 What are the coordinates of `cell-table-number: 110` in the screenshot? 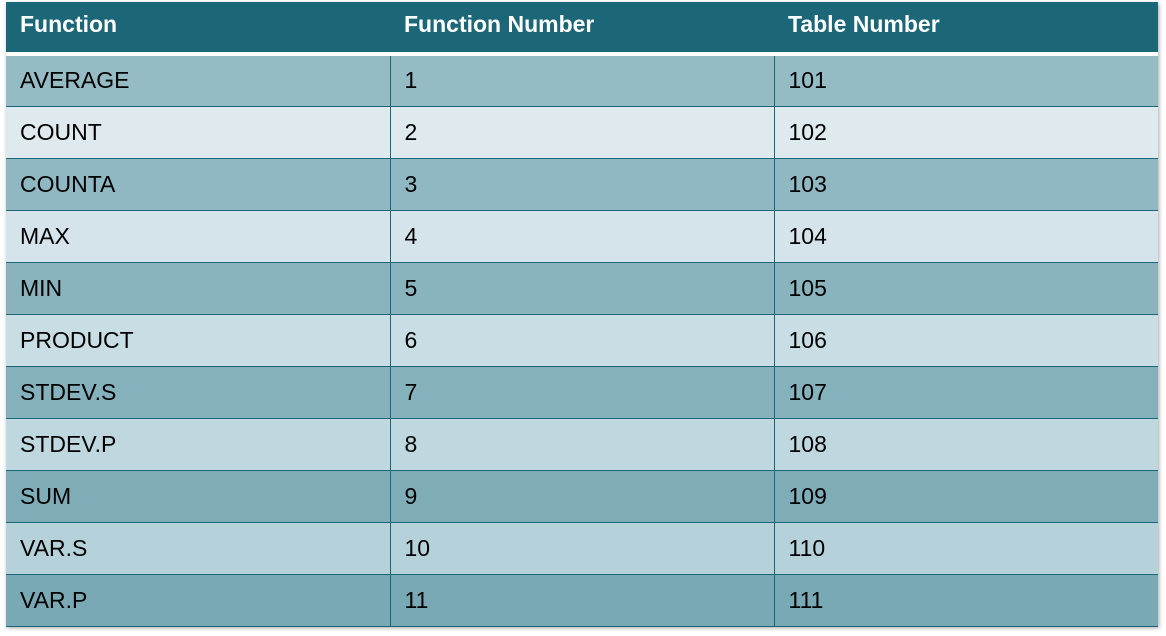 It's located at (965, 548).